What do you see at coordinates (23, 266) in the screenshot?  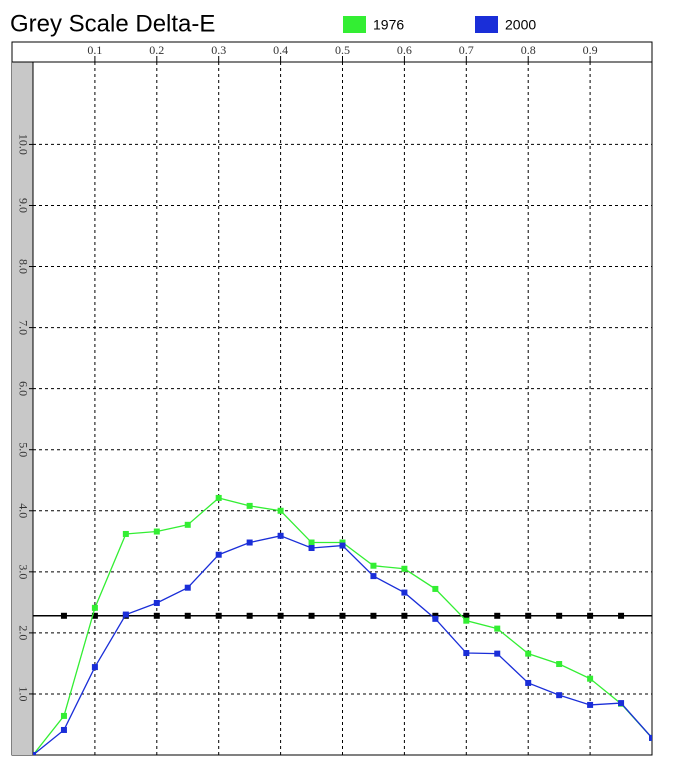 I see `y-tick-label: 8.0` at bounding box center [23, 266].